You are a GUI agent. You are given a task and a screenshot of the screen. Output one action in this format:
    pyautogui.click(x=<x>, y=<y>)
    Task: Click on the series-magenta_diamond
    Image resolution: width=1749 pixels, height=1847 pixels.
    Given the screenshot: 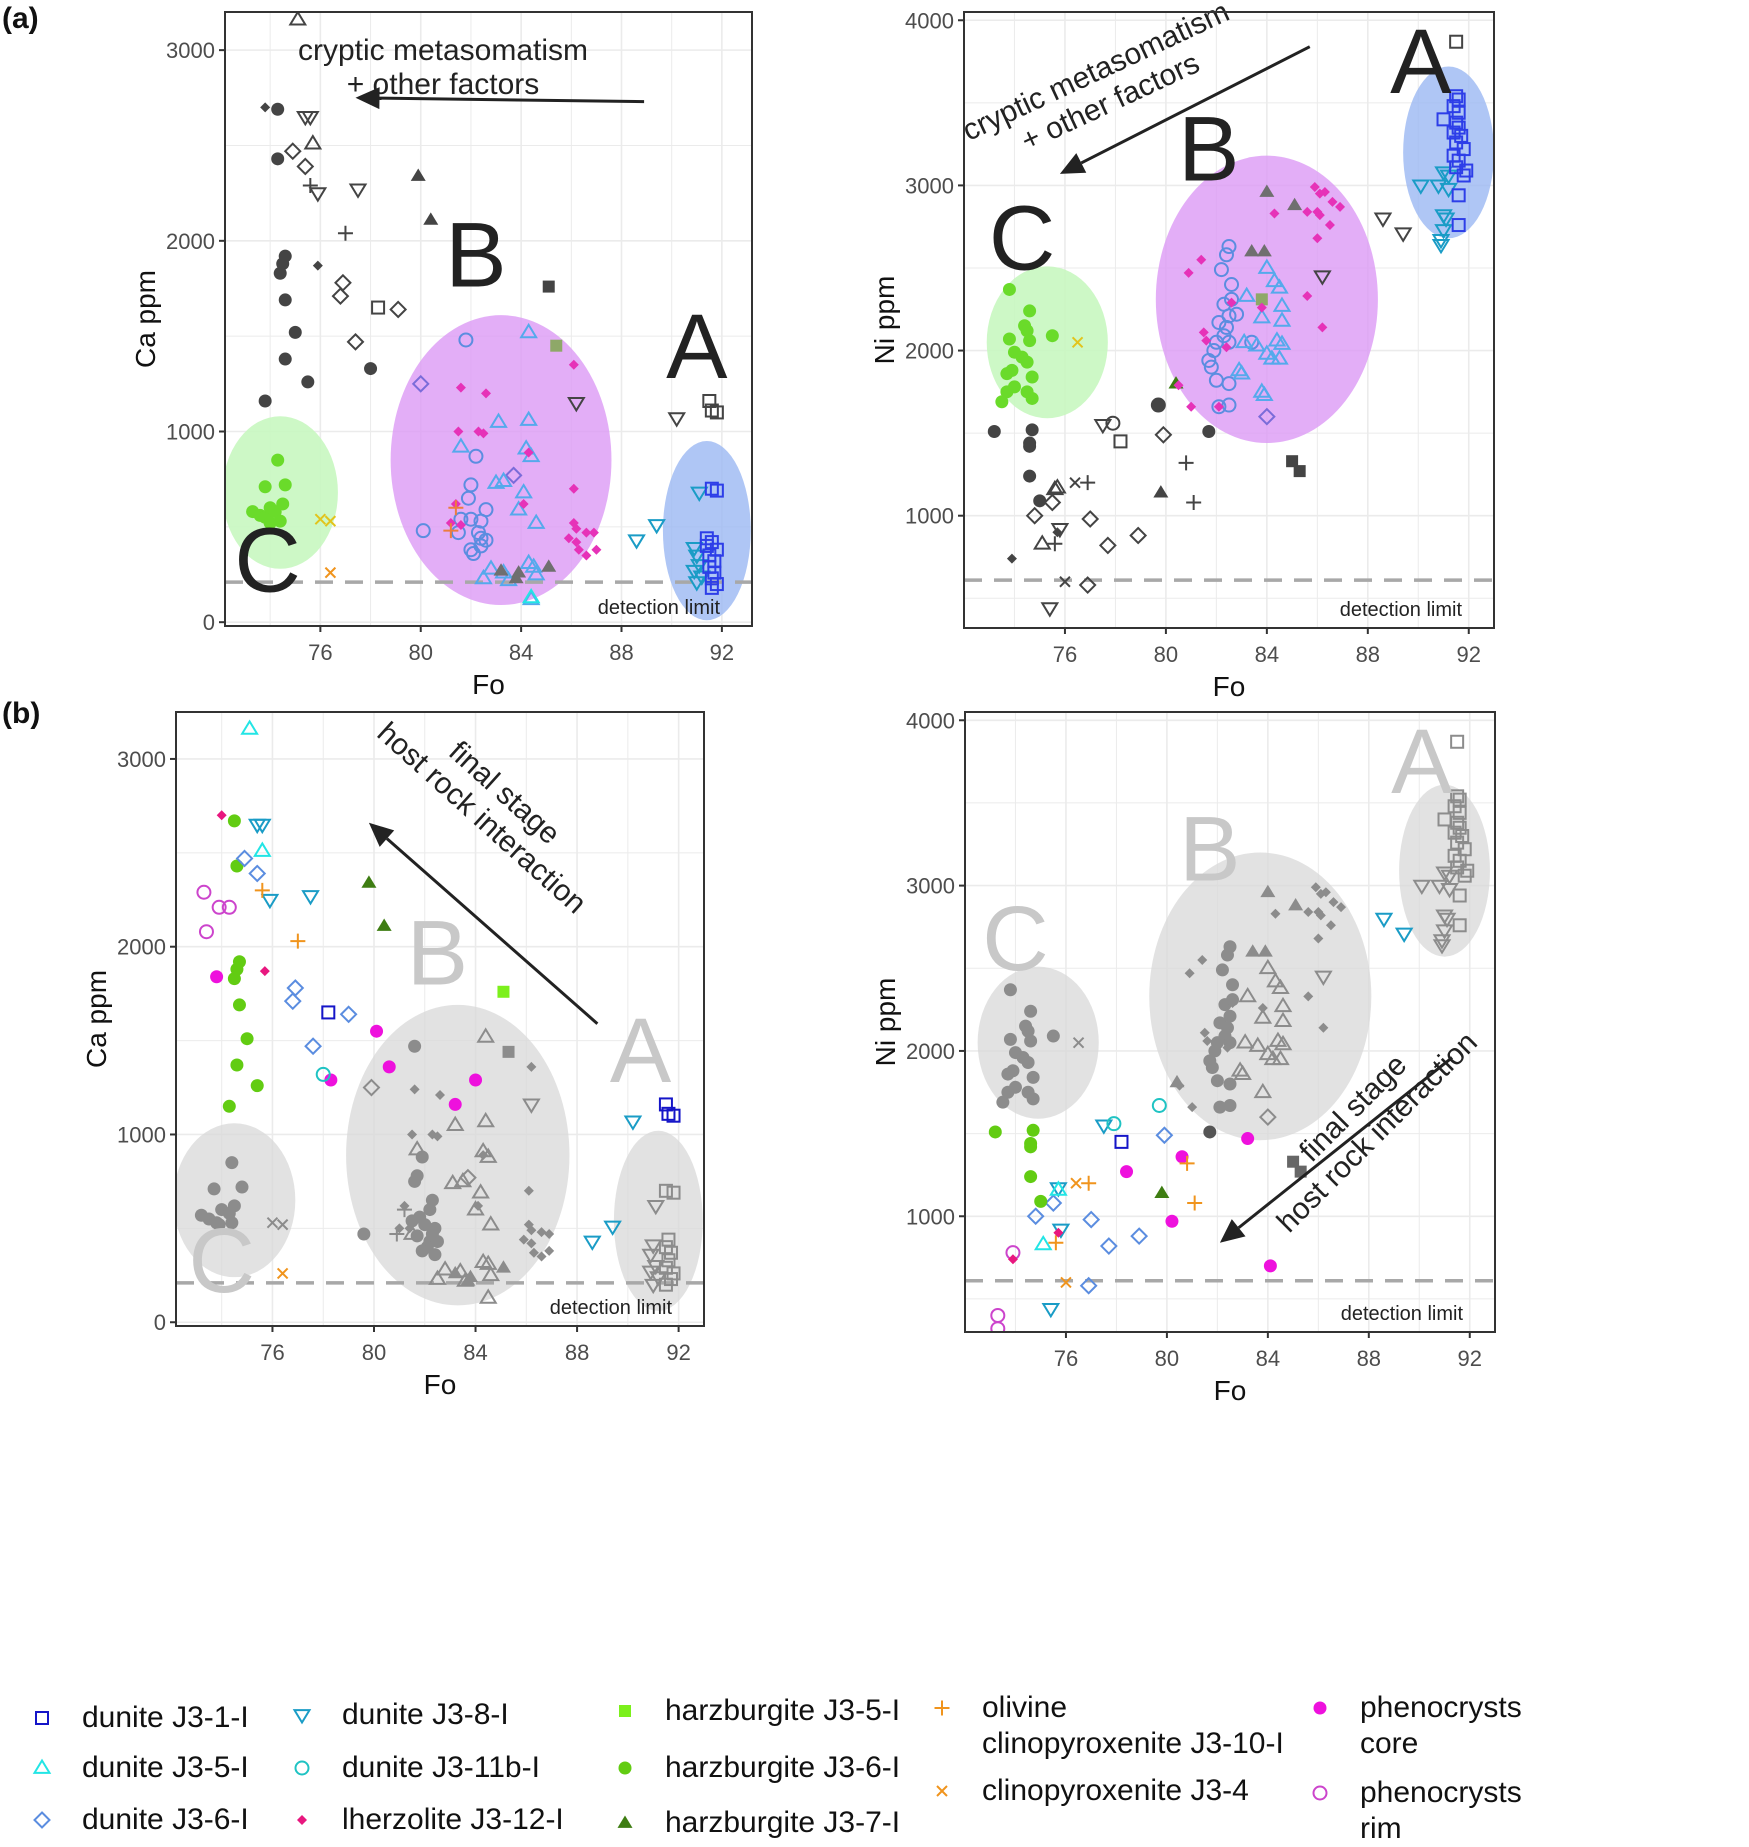 What is the action you would take?
    pyautogui.click(x=1259, y=297)
    